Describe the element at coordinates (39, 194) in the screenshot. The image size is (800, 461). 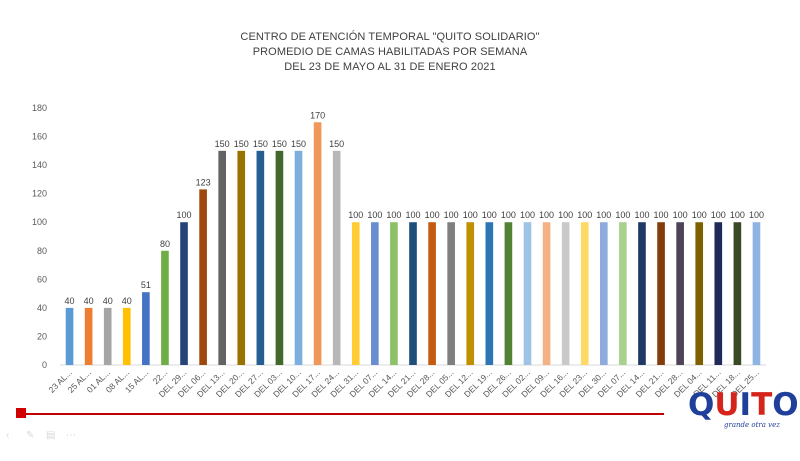
I see `y-tick-label: 120` at that location.